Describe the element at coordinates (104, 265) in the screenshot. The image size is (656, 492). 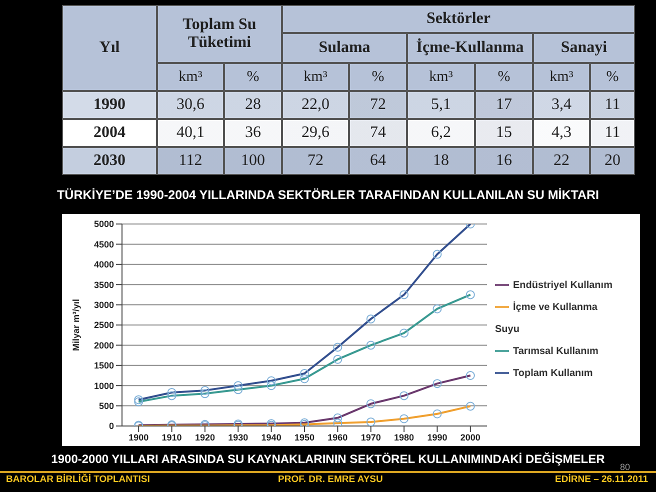
I see `y-tick-label: 4000` at that location.